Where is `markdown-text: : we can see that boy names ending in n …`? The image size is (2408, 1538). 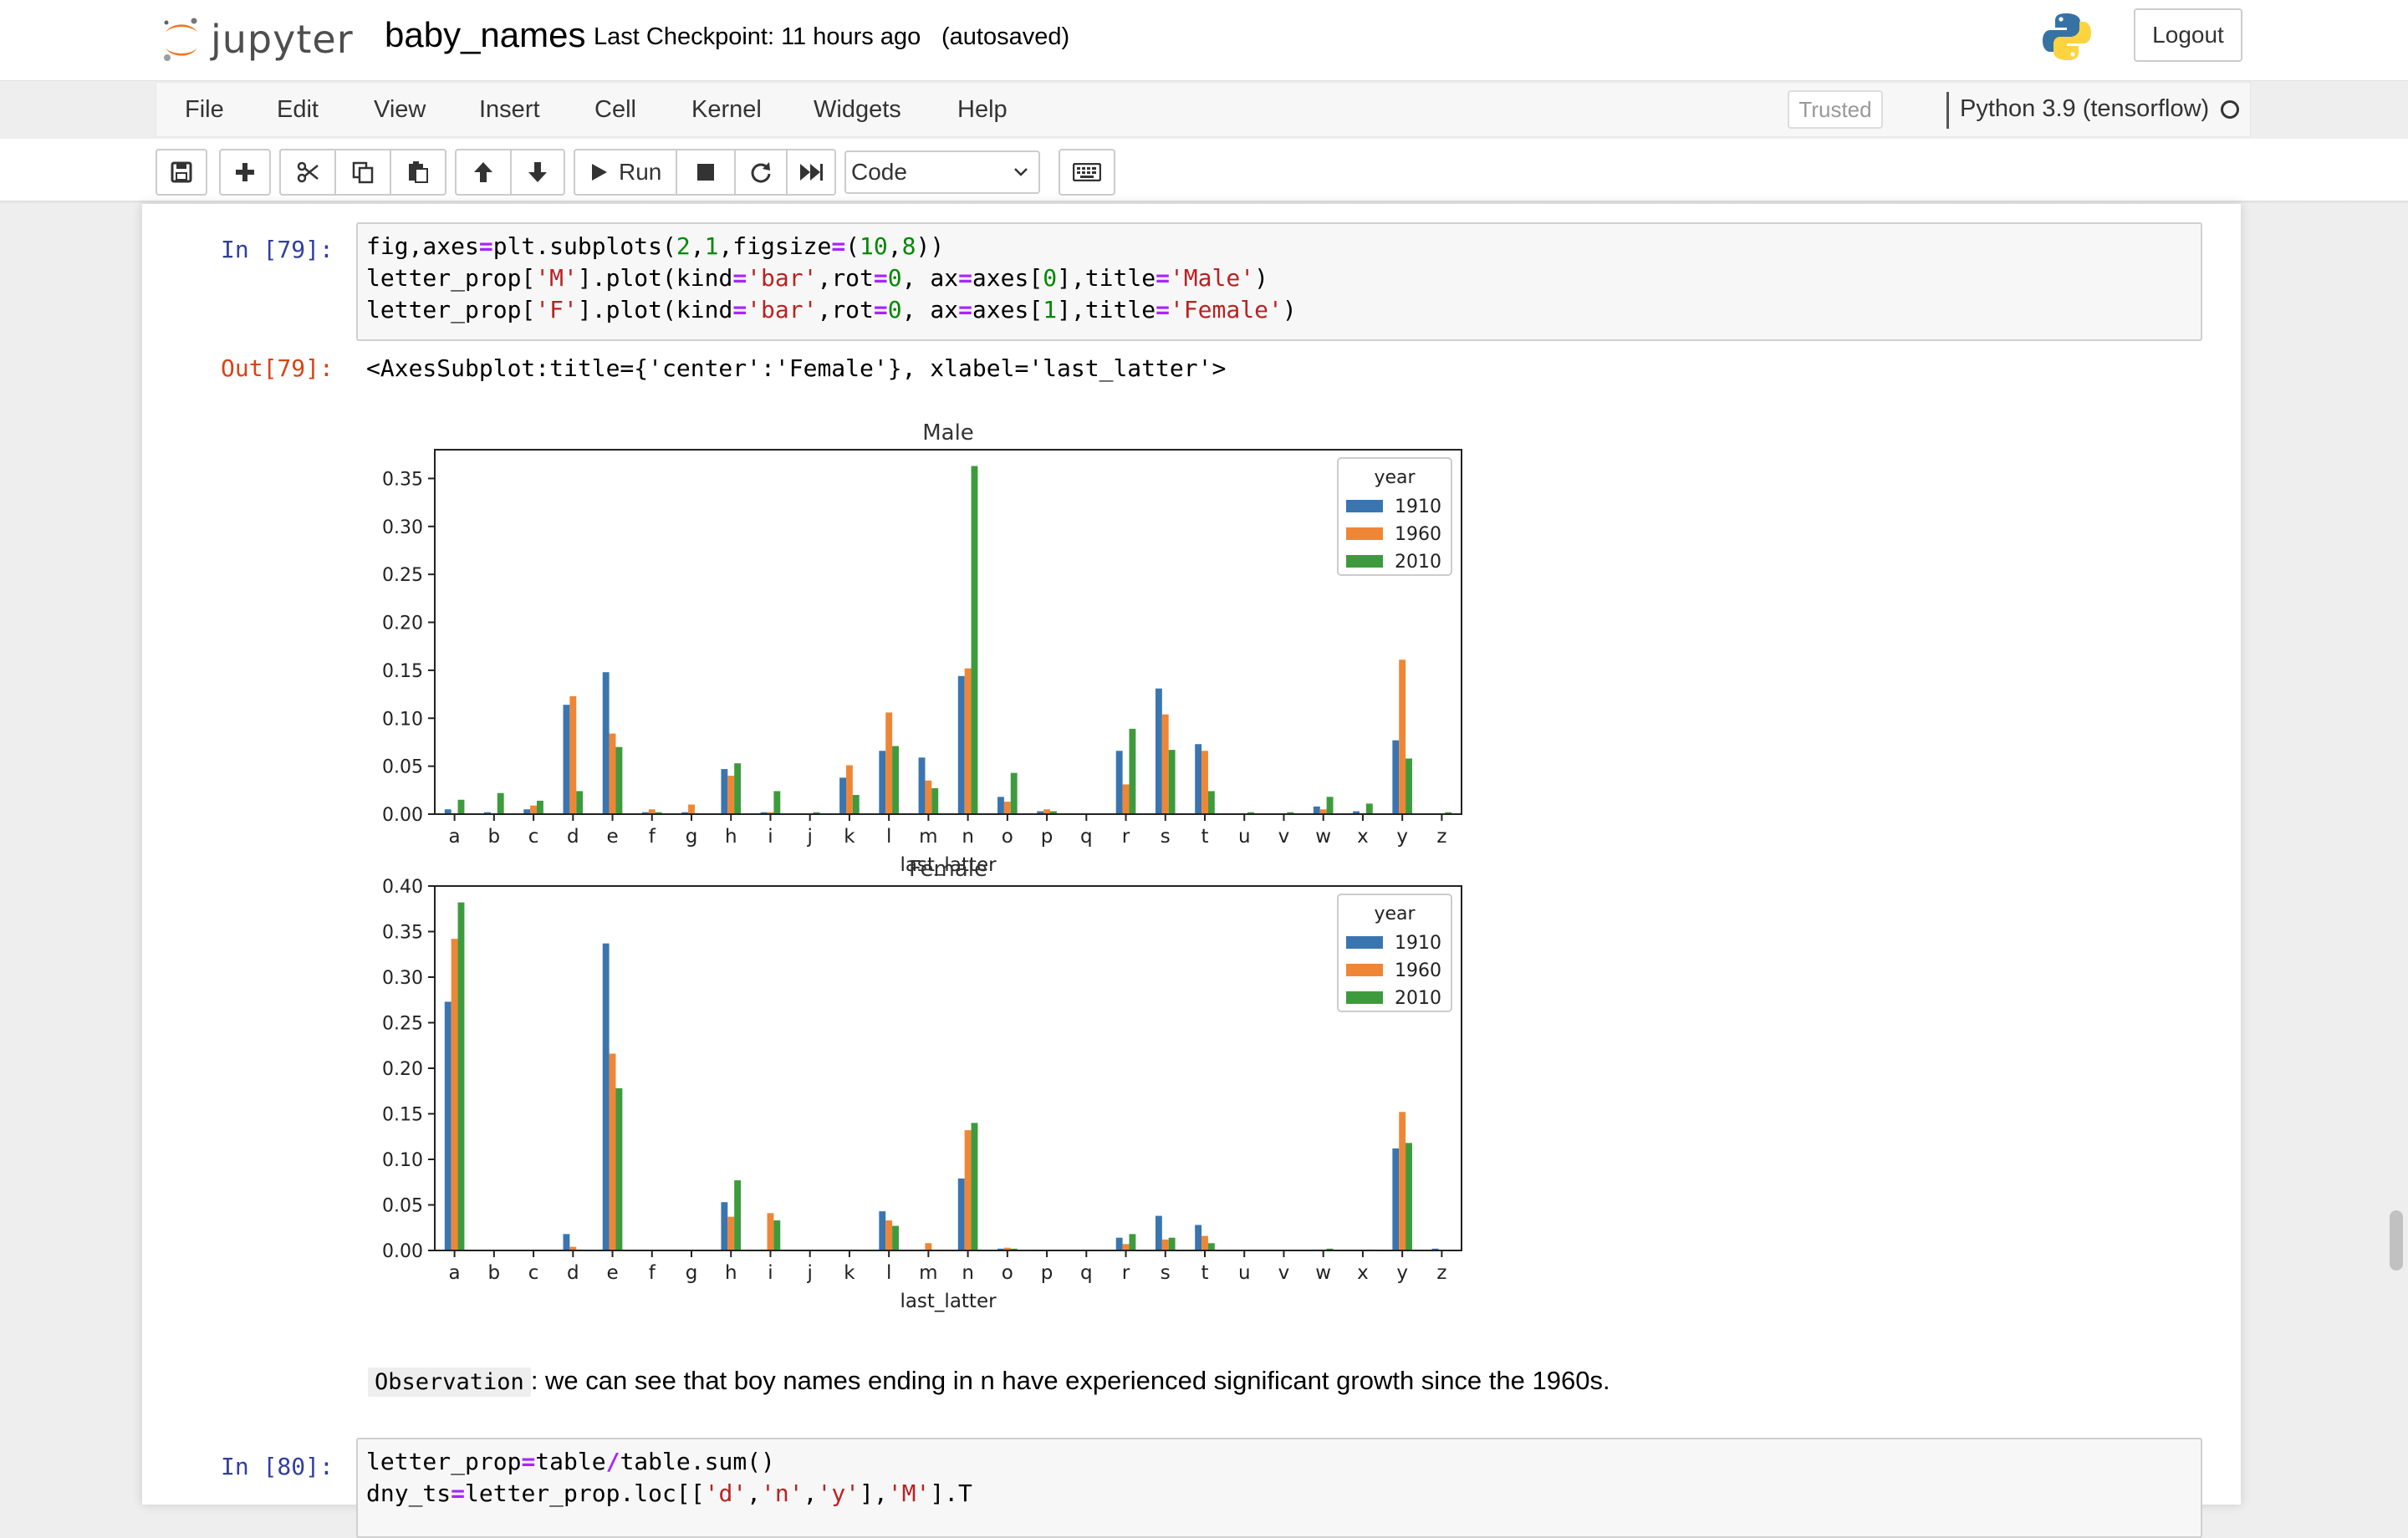
markdown-text: : we can see that boy names ending in n … is located at coordinates (1070, 1380).